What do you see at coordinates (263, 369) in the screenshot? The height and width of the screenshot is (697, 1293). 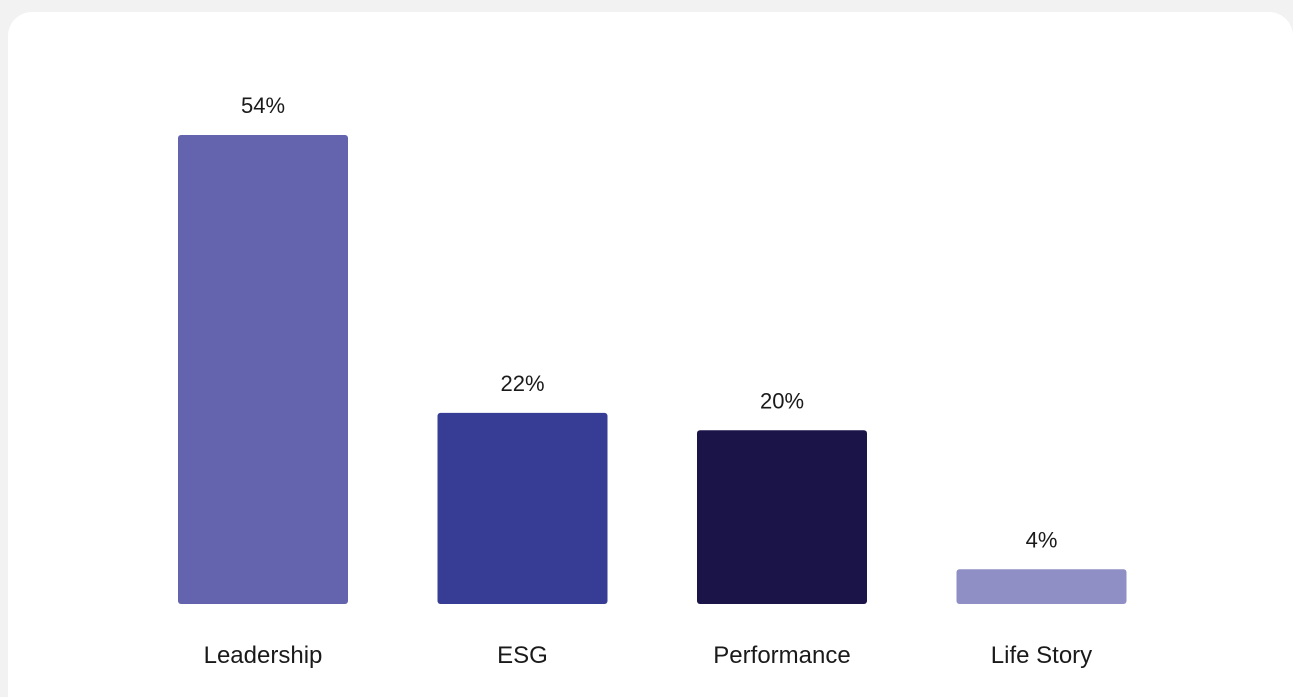 I see `bar-leadership` at bounding box center [263, 369].